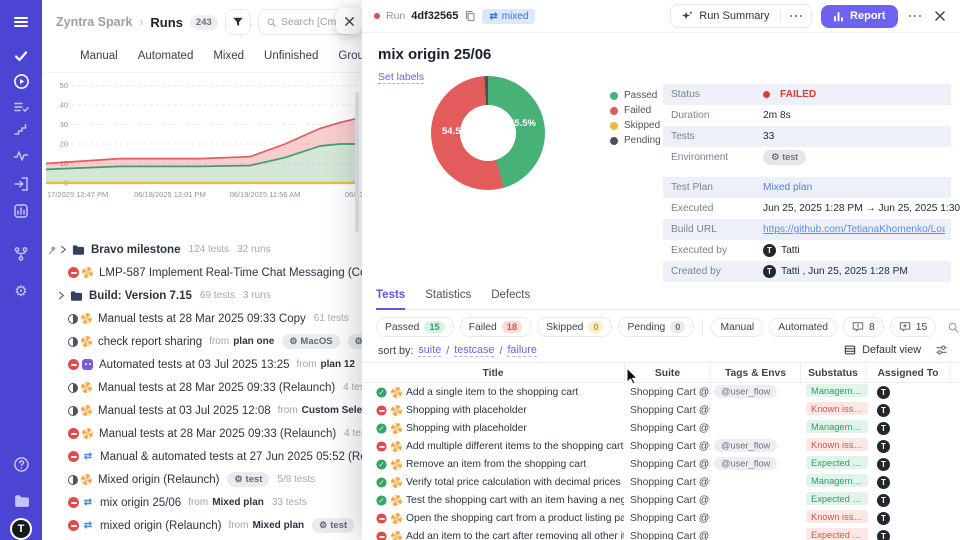 The height and width of the screenshot is (540, 960). Describe the element at coordinates (863, 327) in the screenshot. I see `filter-comments: 8` at that location.